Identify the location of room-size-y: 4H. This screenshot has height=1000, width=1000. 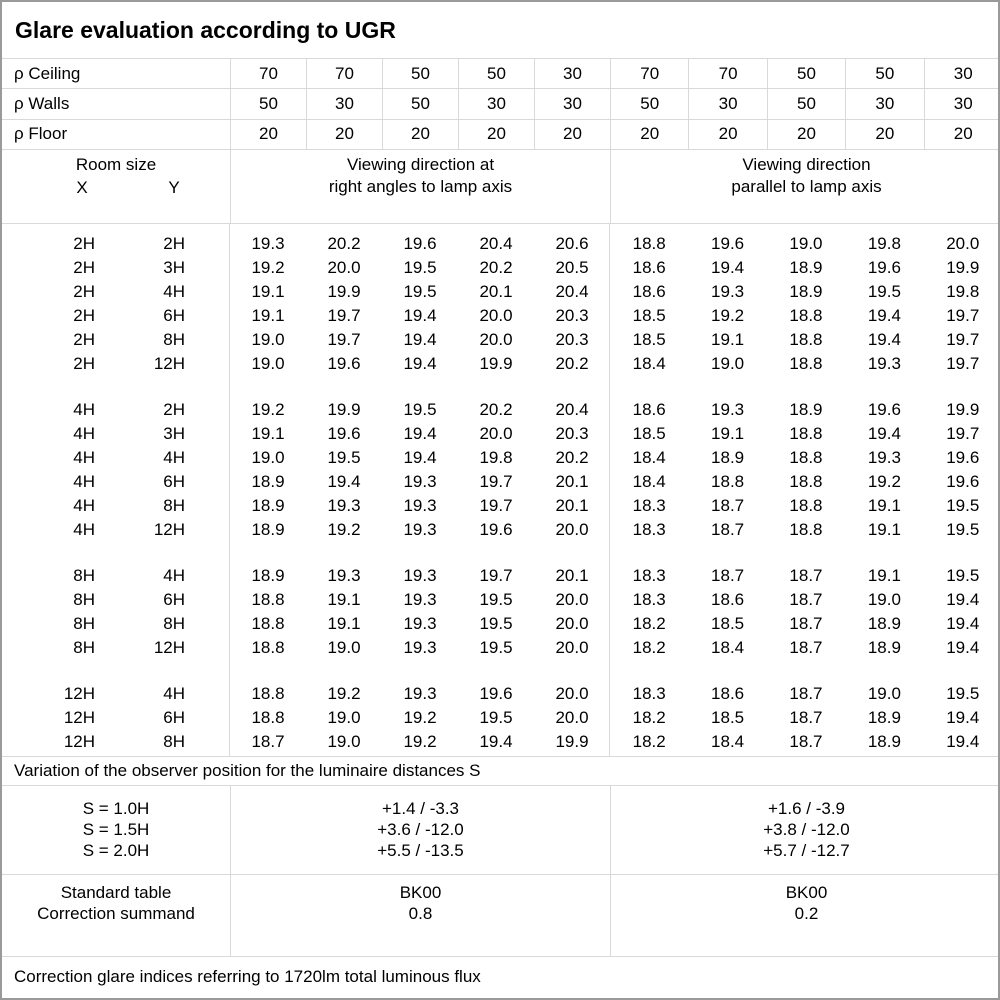
(174, 291).